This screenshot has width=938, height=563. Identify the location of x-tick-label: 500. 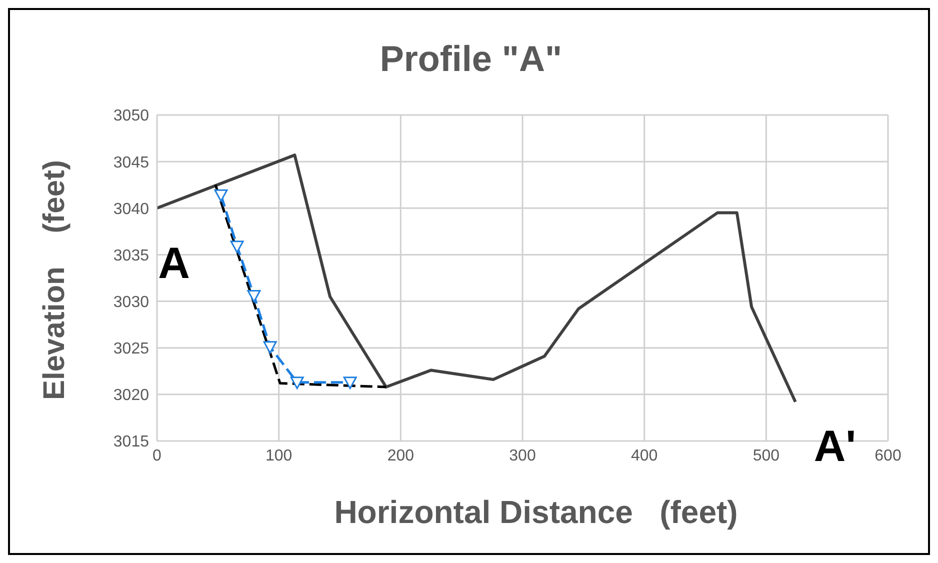
(766, 455).